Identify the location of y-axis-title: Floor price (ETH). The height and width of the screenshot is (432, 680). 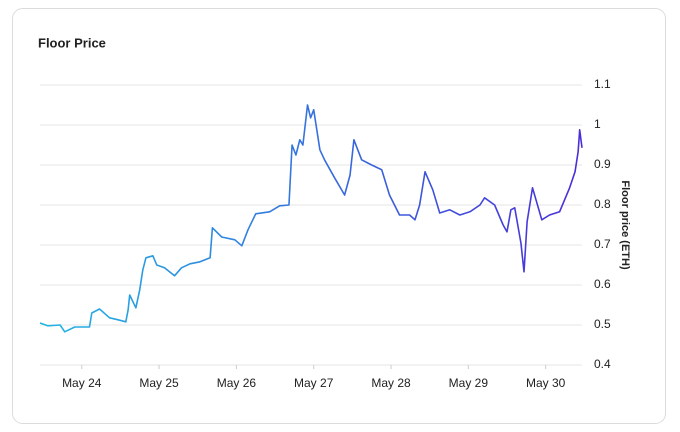
(625, 225).